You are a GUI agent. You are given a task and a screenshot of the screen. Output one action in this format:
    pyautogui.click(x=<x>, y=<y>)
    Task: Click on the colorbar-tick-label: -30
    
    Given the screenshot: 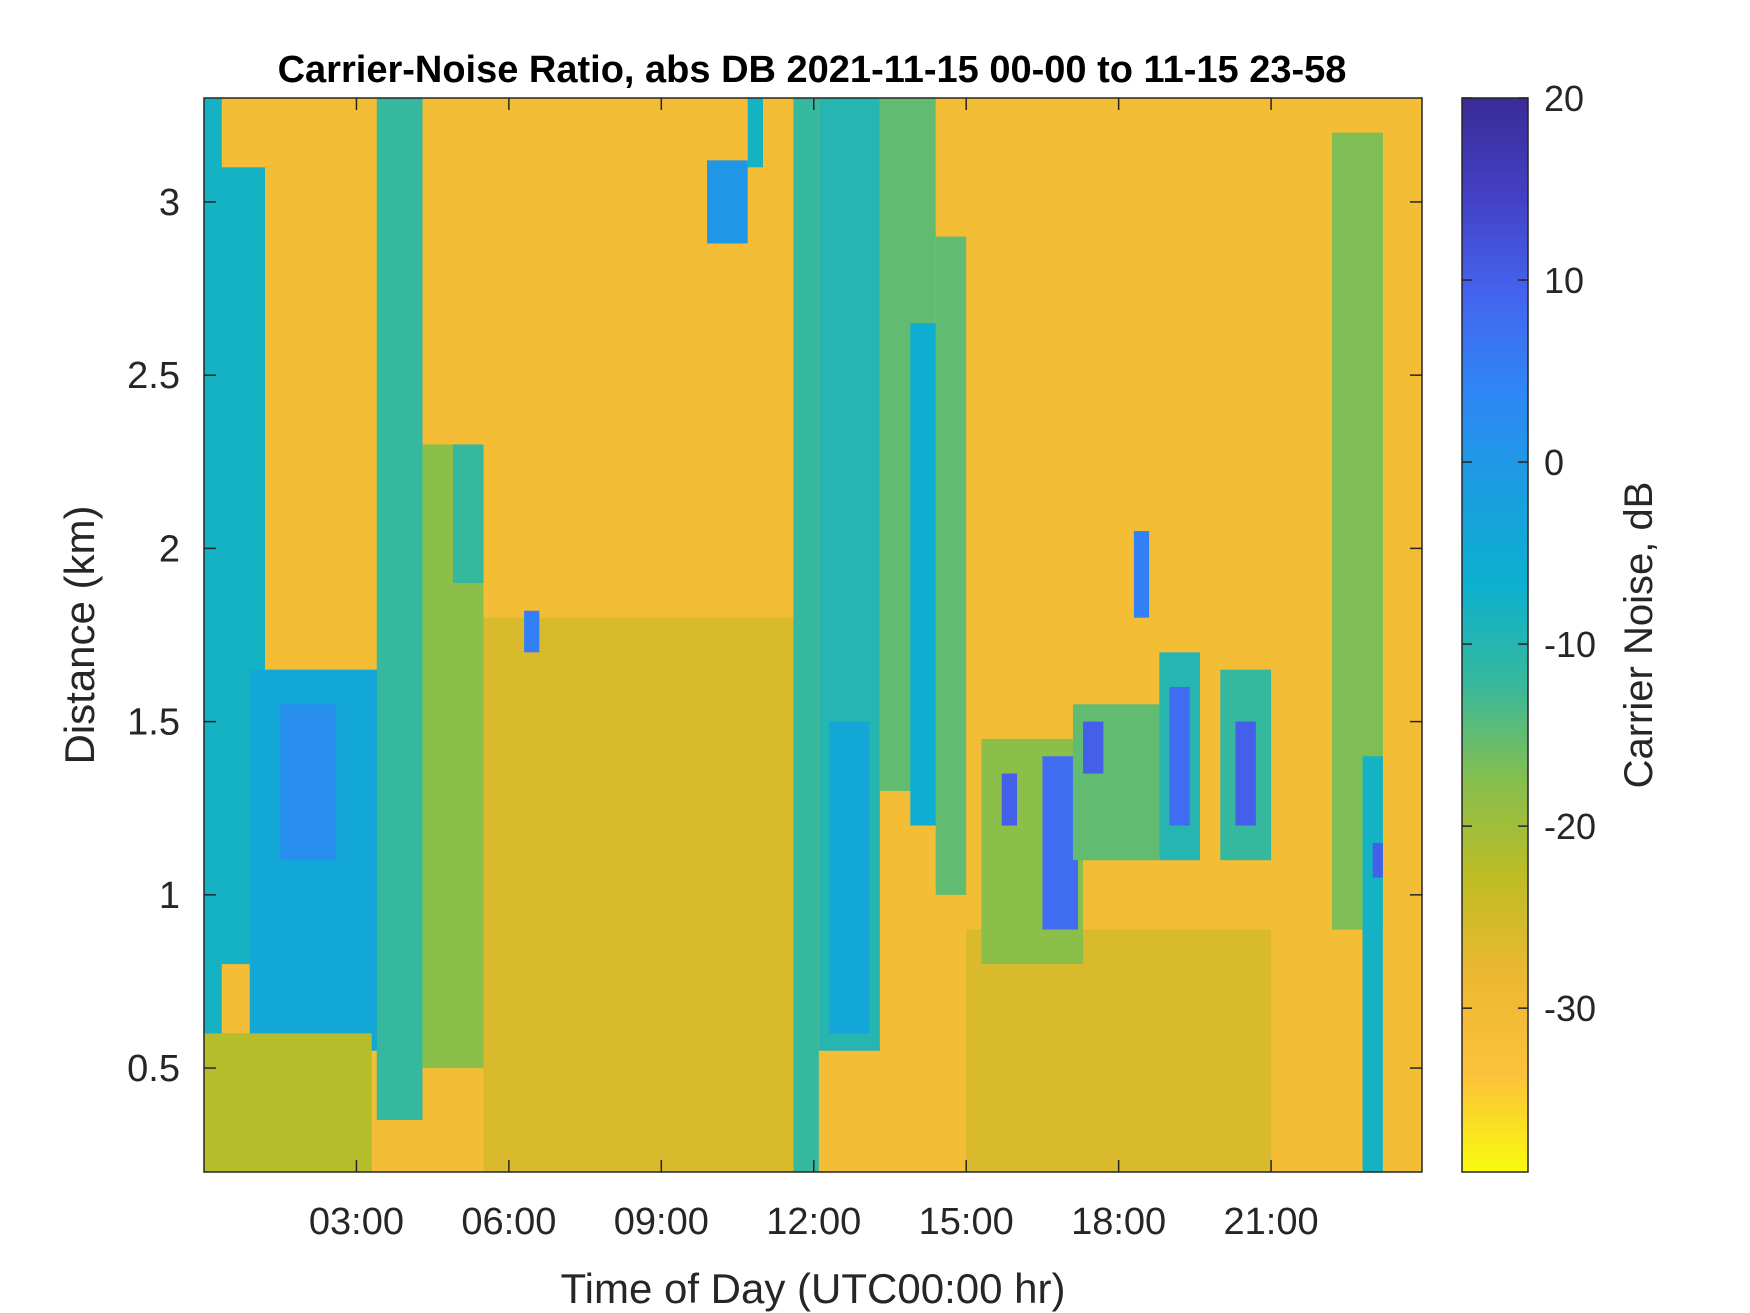 What is the action you would take?
    pyautogui.click(x=1570, y=1008)
    